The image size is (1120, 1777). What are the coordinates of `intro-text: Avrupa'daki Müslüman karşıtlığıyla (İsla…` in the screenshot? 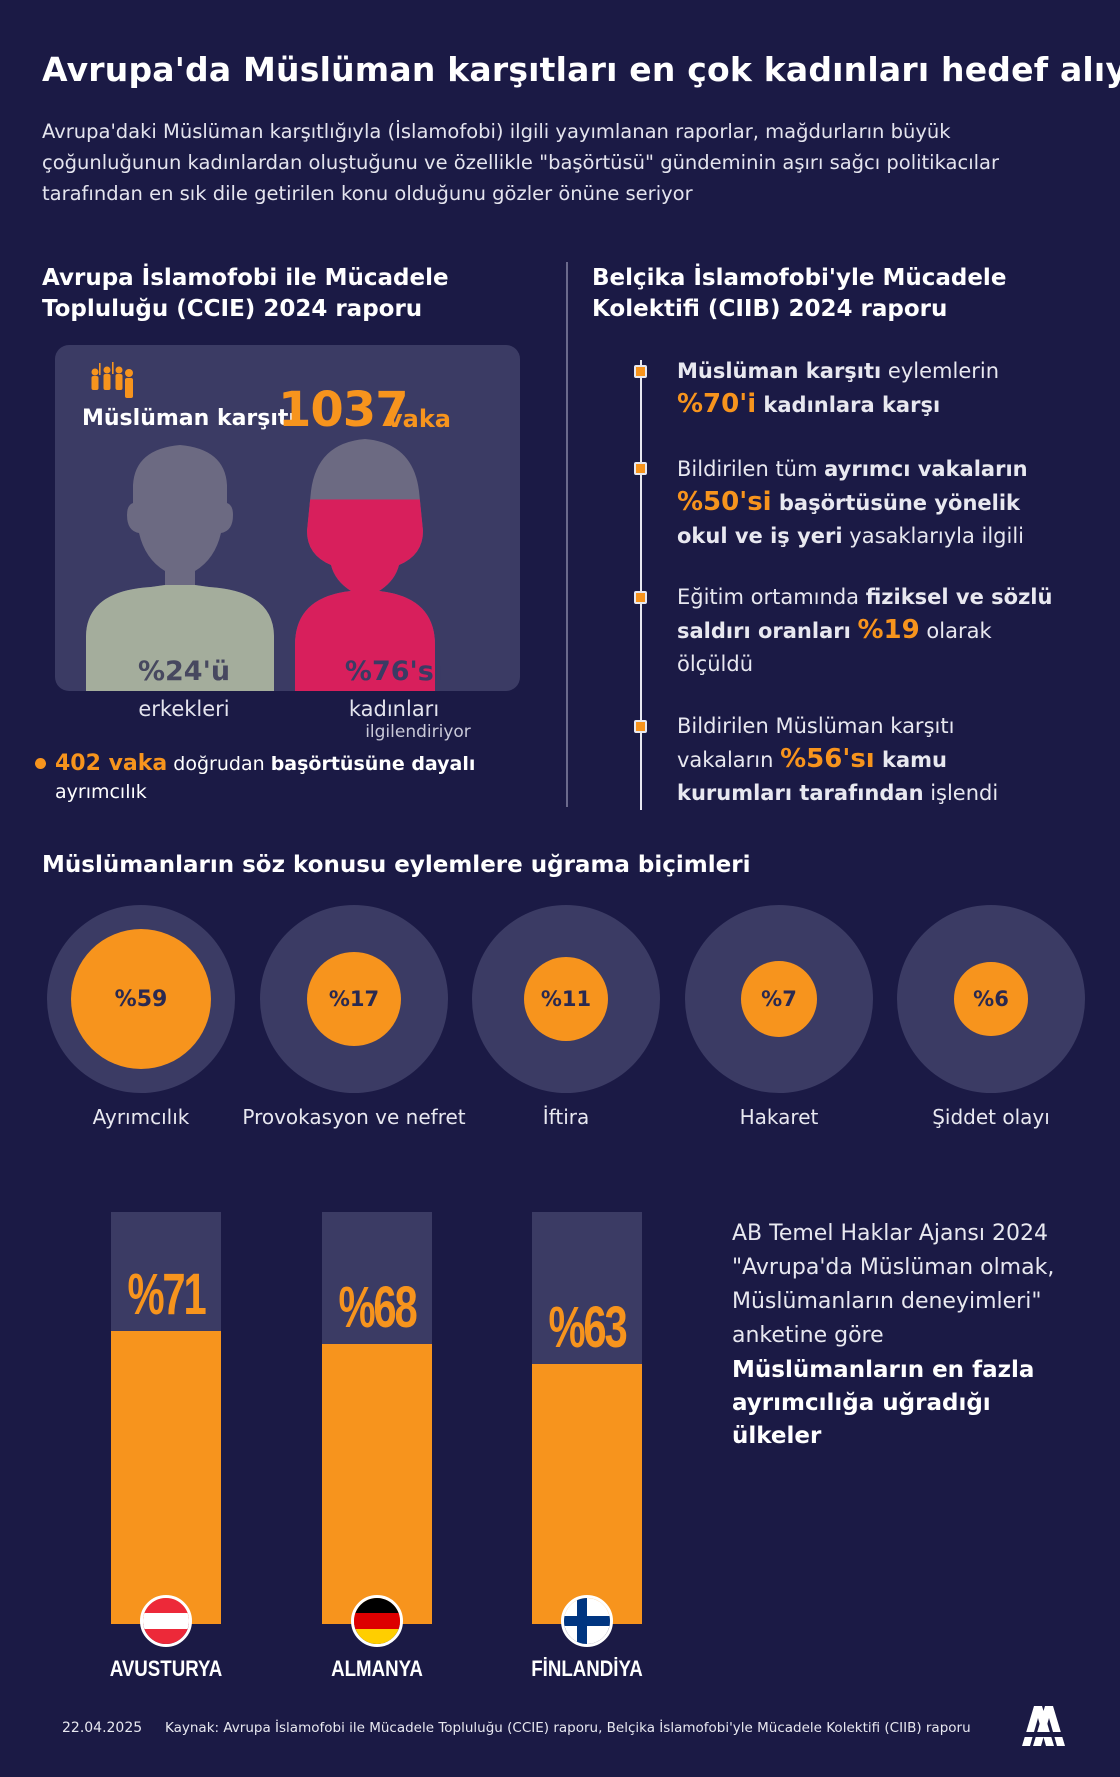 It's located at (521, 162).